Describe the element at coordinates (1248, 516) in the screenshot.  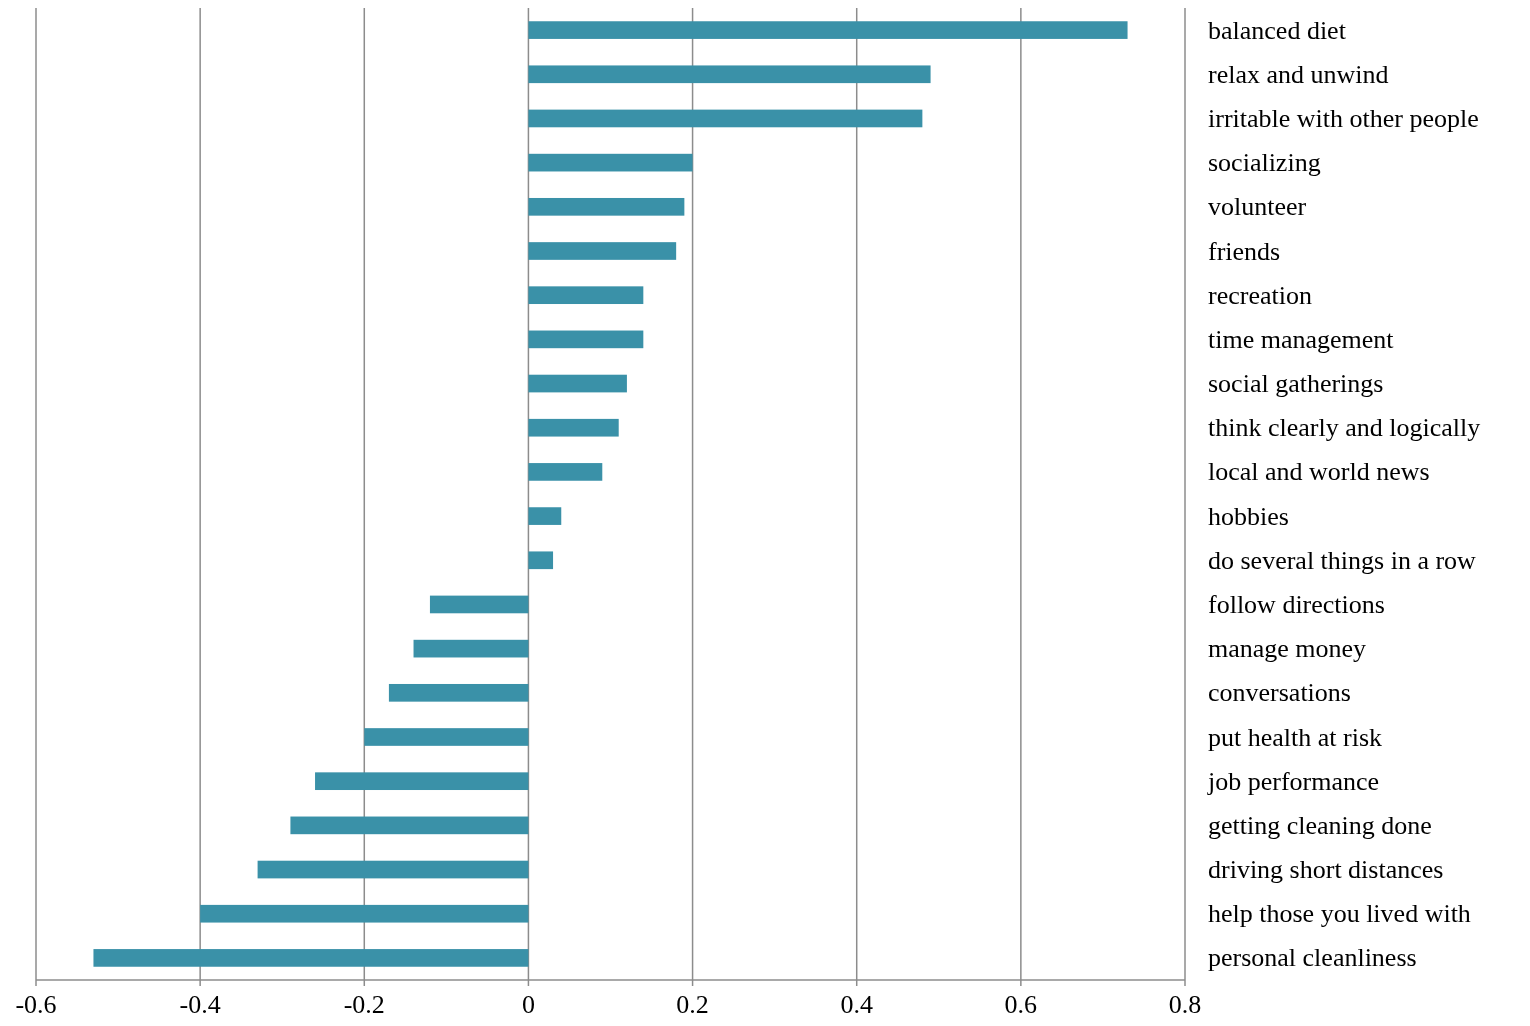
I see `y-tick-label: hobbies` at that location.